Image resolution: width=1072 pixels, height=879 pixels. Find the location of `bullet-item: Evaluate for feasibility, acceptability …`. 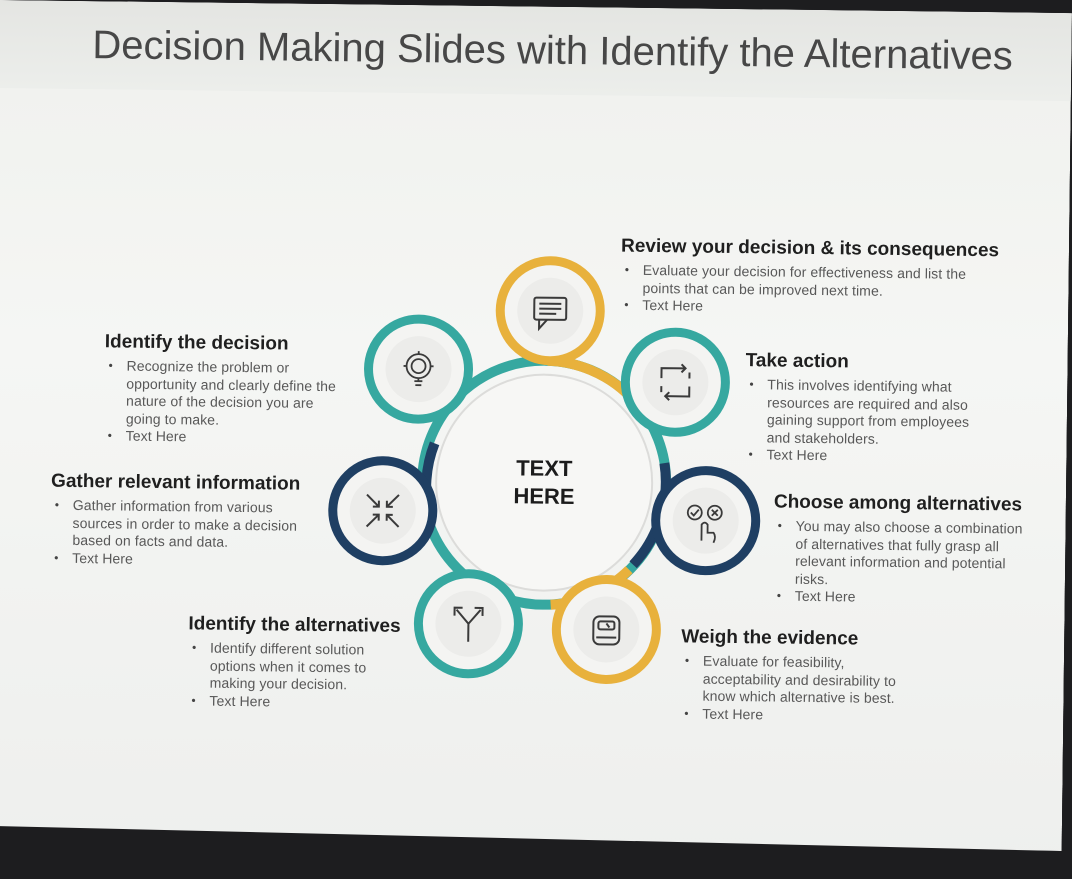

bullet-item: Evaluate for feasibility, acceptability … is located at coordinates (796, 679).